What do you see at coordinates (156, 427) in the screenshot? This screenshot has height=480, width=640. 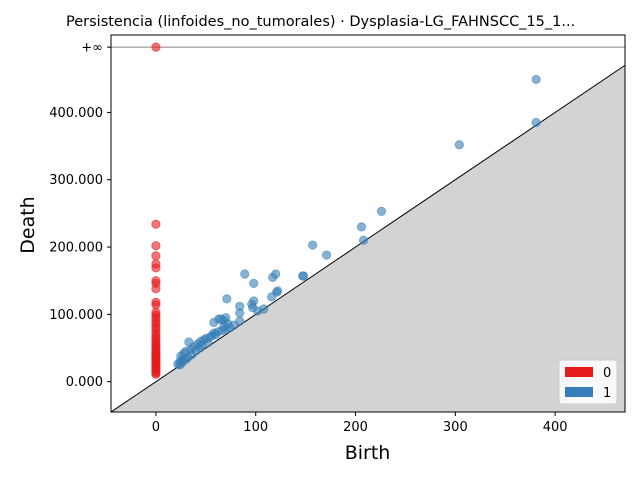 I see `x-tick-label: 0` at bounding box center [156, 427].